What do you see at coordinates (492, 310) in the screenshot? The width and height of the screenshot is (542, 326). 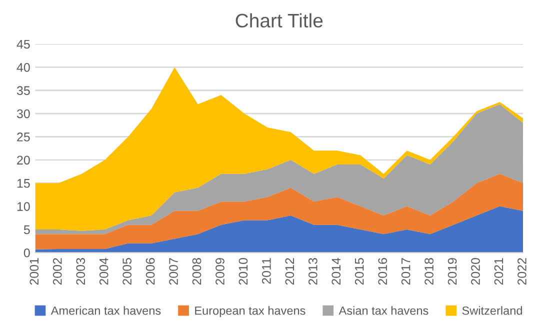 I see `legend-label: Switzerland` at bounding box center [492, 310].